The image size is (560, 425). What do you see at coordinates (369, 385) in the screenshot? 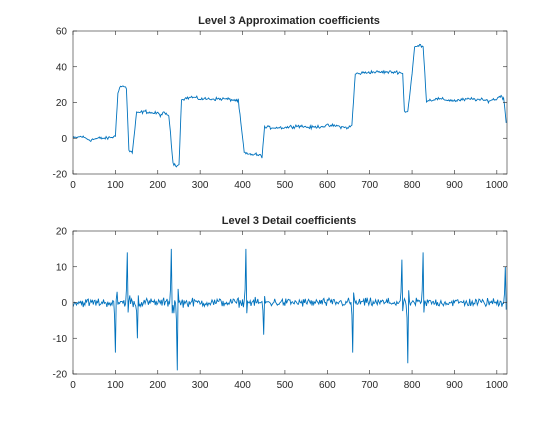
I see `detail-x-tick-label: 700` at bounding box center [369, 385].